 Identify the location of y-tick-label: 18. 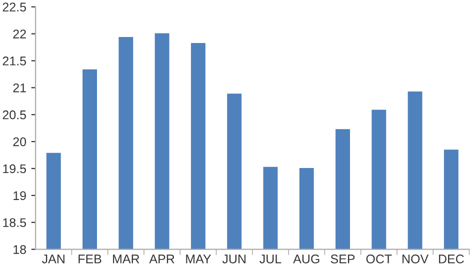
(20, 249).